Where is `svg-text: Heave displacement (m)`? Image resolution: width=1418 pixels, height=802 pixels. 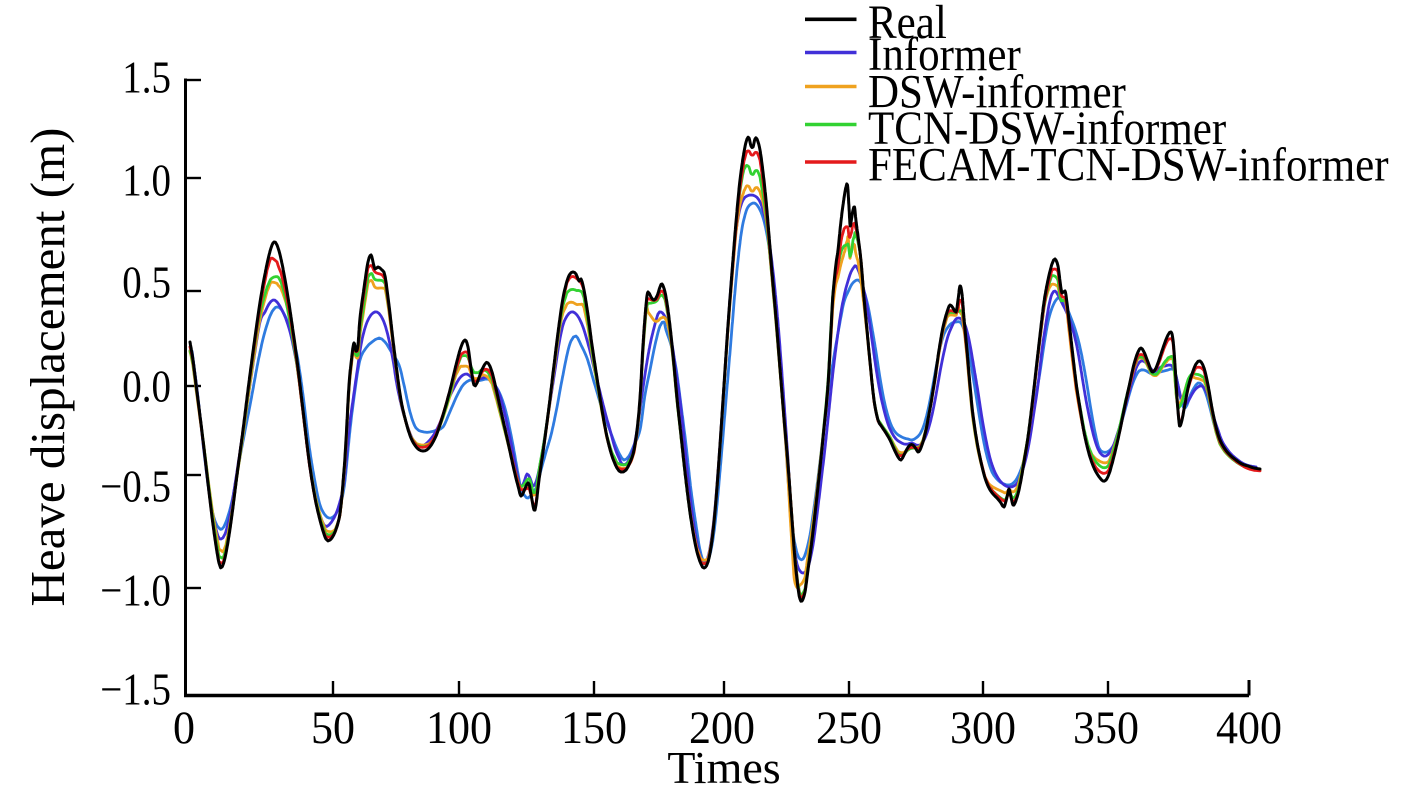 svg-text: Heave displacement (m) is located at coordinates (47, 367).